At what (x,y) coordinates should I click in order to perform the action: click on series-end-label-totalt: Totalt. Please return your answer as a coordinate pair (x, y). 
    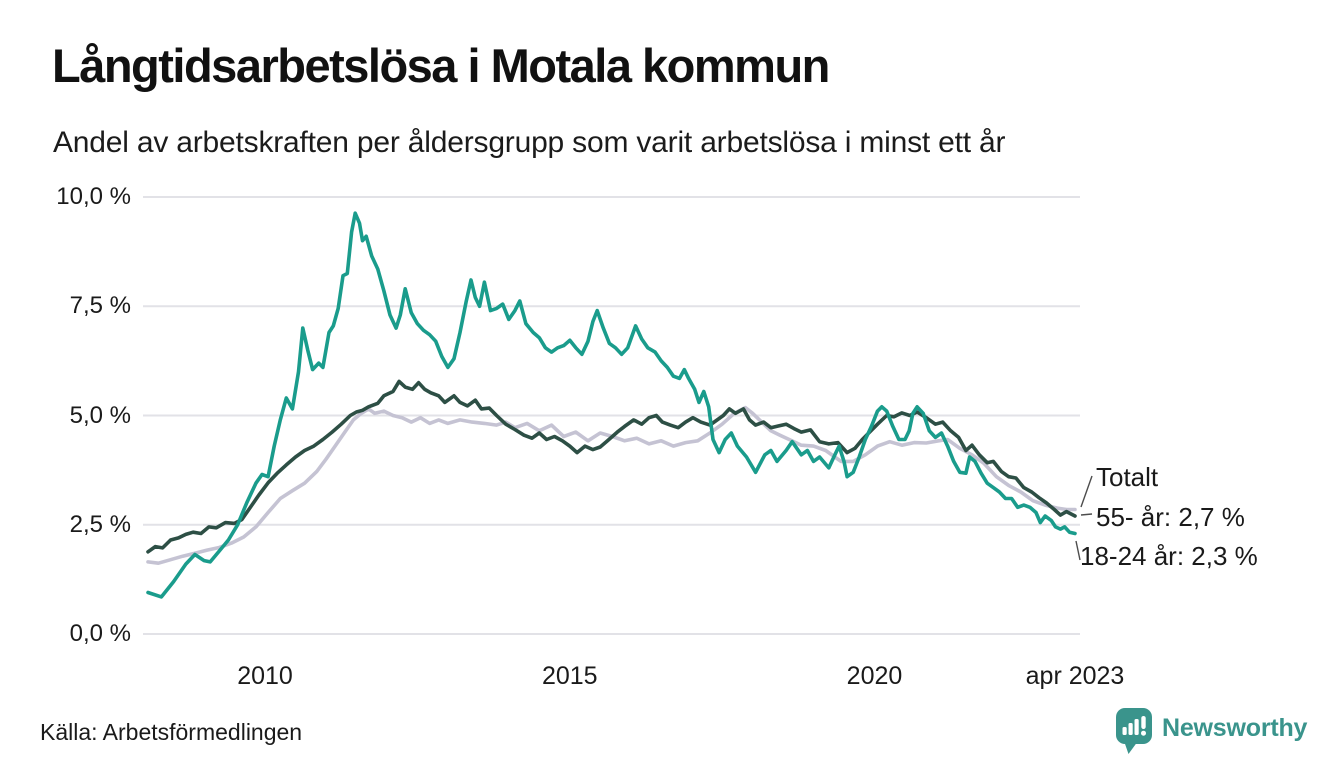
    Looking at the image, I should click on (1127, 477).